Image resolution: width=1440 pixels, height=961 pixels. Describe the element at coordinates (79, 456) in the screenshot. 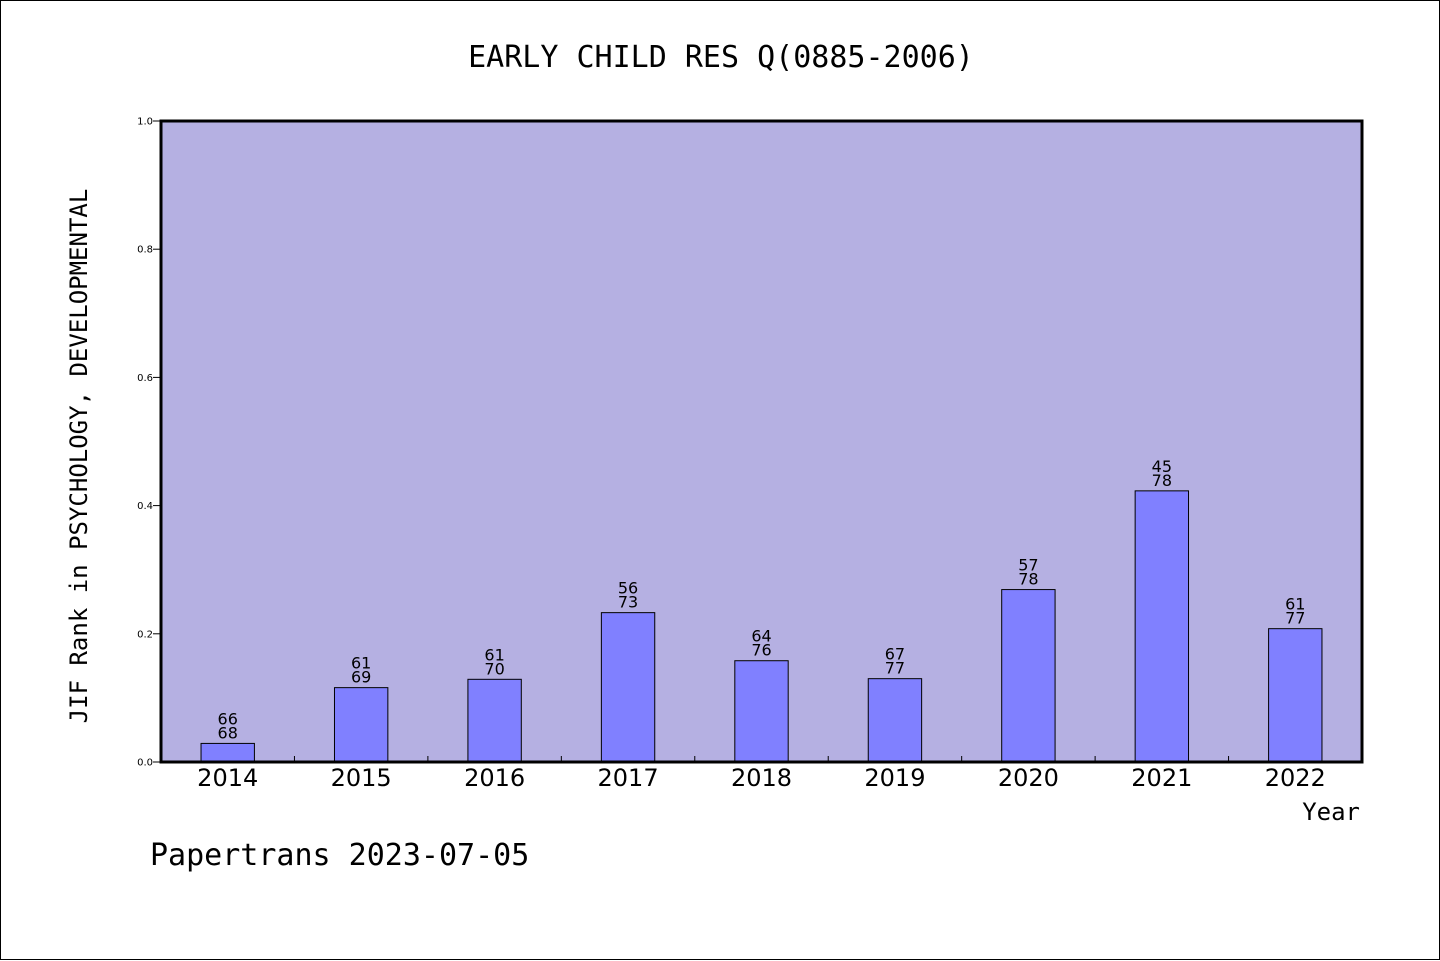

I see `y-axis-label: JIF Rank in PSYCHOLOGY, DEVELOPMENTAL` at that location.